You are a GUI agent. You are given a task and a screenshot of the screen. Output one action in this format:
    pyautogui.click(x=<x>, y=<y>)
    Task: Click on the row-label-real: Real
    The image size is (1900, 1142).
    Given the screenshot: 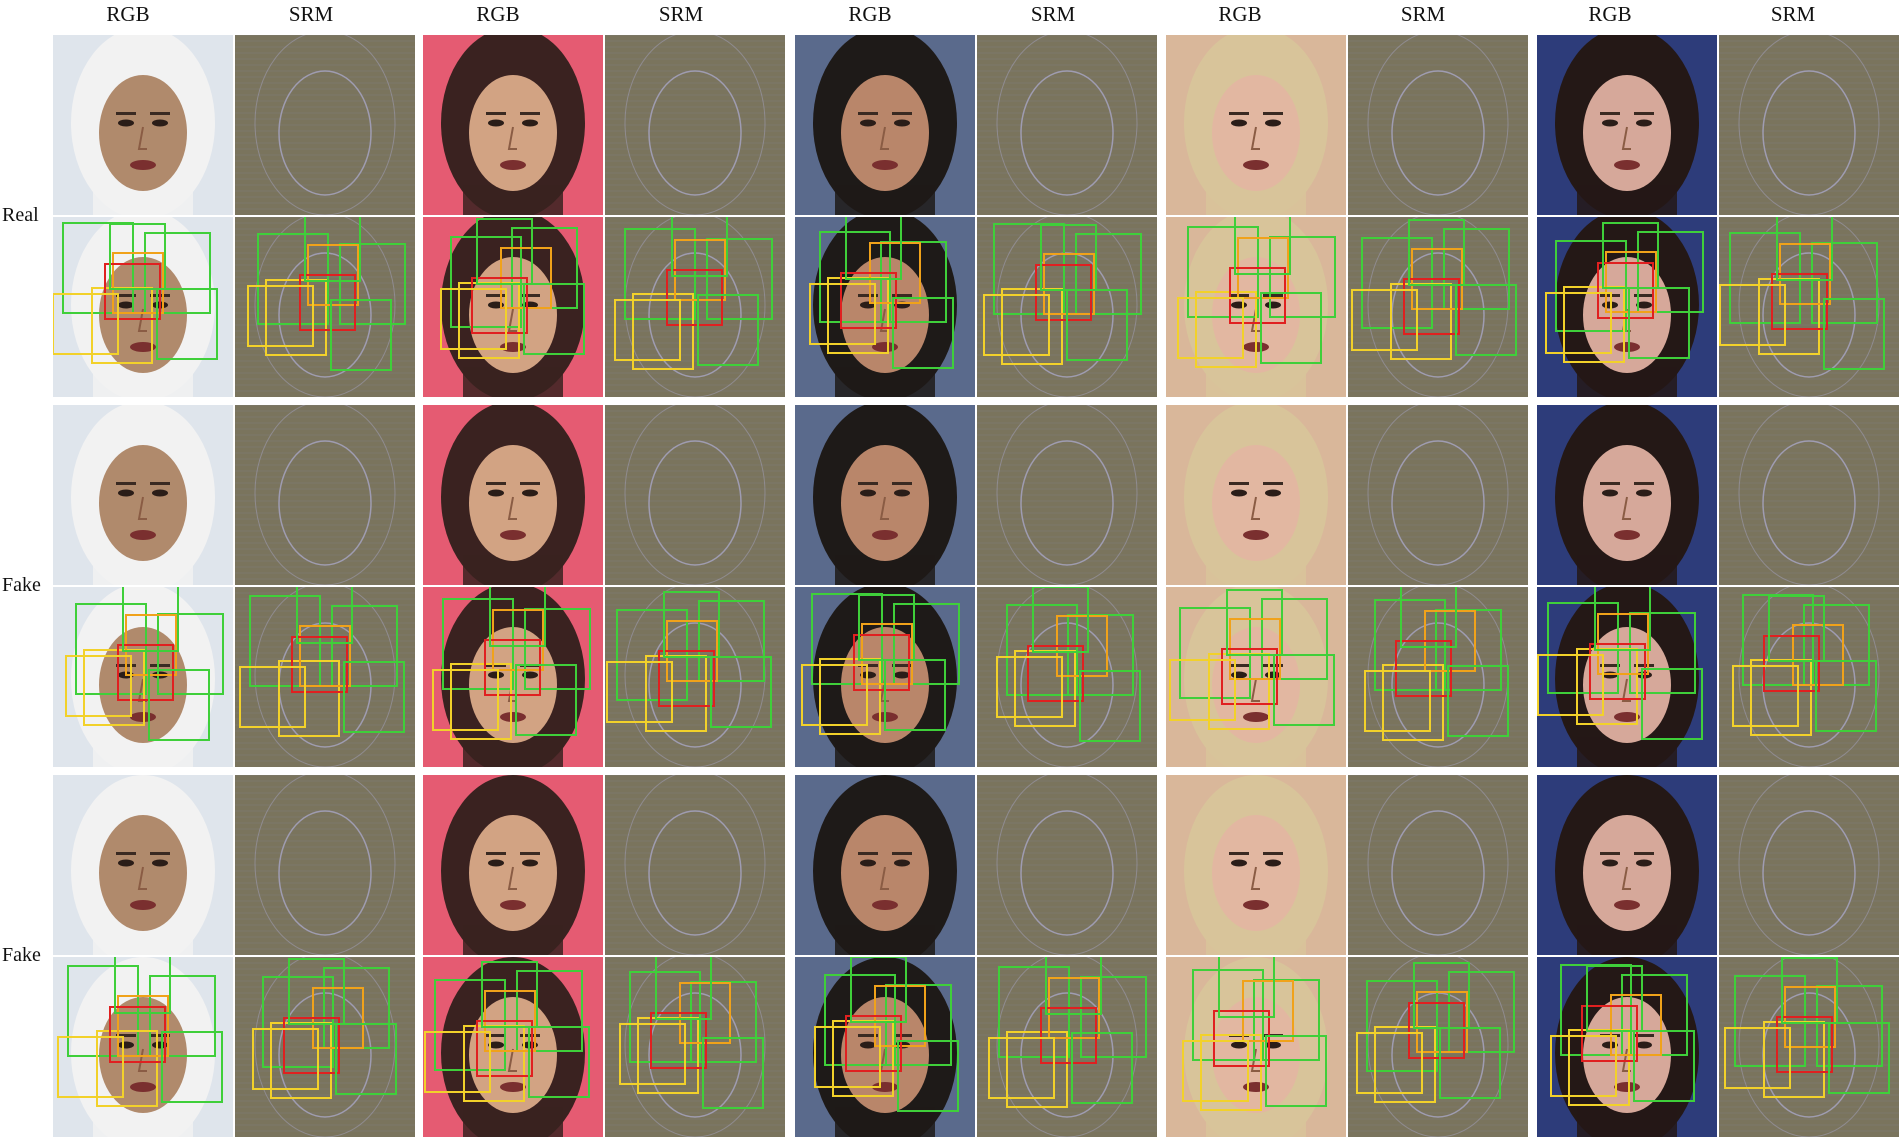 What is the action you would take?
    pyautogui.click(x=20, y=215)
    